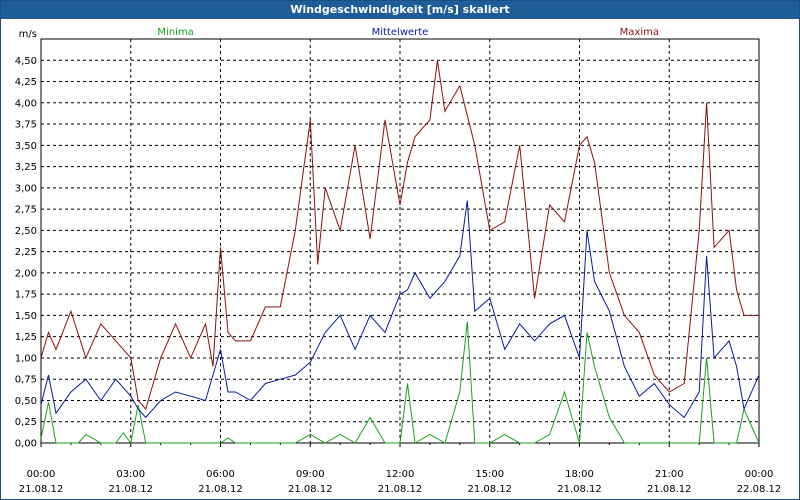 Image resolution: width=800 pixels, height=500 pixels. Describe the element at coordinates (26, 444) in the screenshot. I see `y-tick-label: 0,00` at that location.